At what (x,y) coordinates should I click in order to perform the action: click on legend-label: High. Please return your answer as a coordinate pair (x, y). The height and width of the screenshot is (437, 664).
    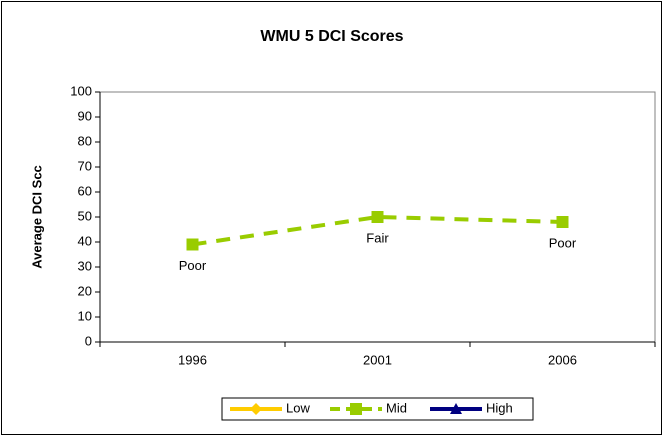
    Looking at the image, I should click on (499, 407).